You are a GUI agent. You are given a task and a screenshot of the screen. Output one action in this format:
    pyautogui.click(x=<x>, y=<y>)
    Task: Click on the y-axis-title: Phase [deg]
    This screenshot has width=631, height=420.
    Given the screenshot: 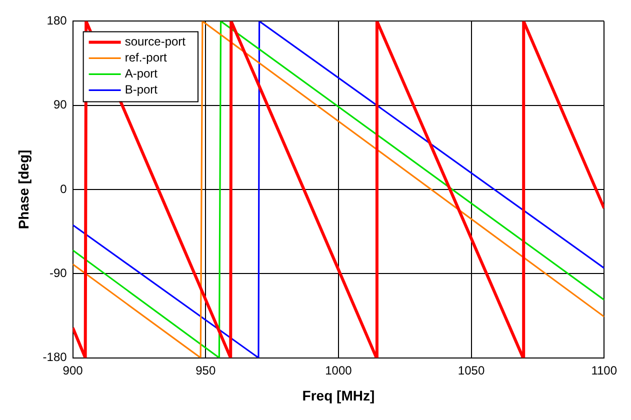 What is the action you would take?
    pyautogui.click(x=23, y=190)
    